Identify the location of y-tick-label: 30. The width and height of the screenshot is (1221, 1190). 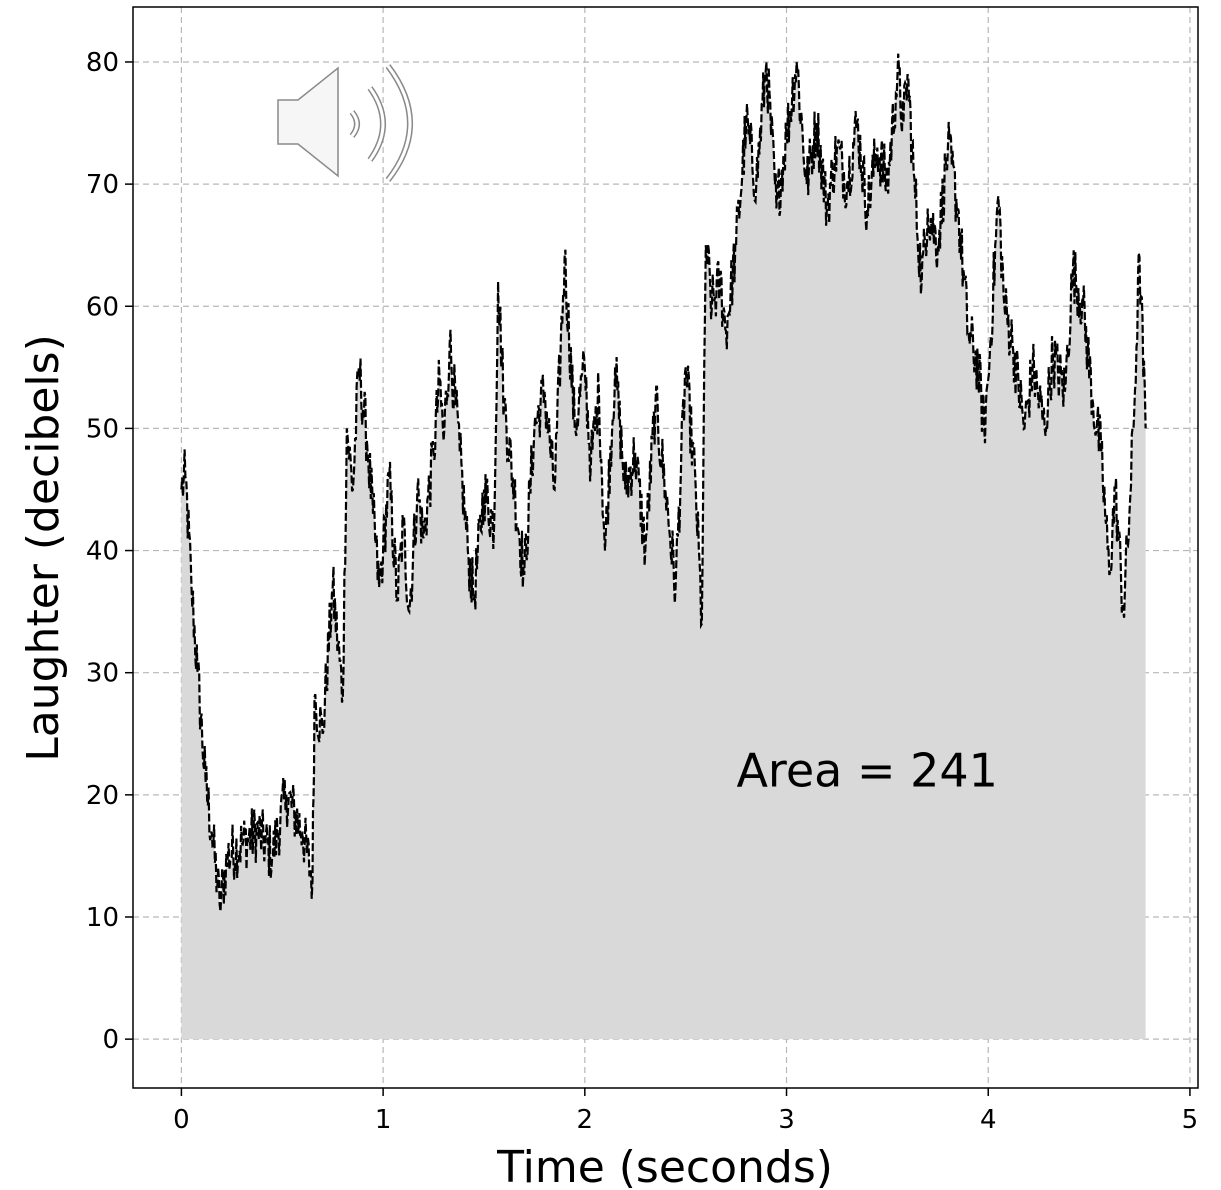
(102, 674).